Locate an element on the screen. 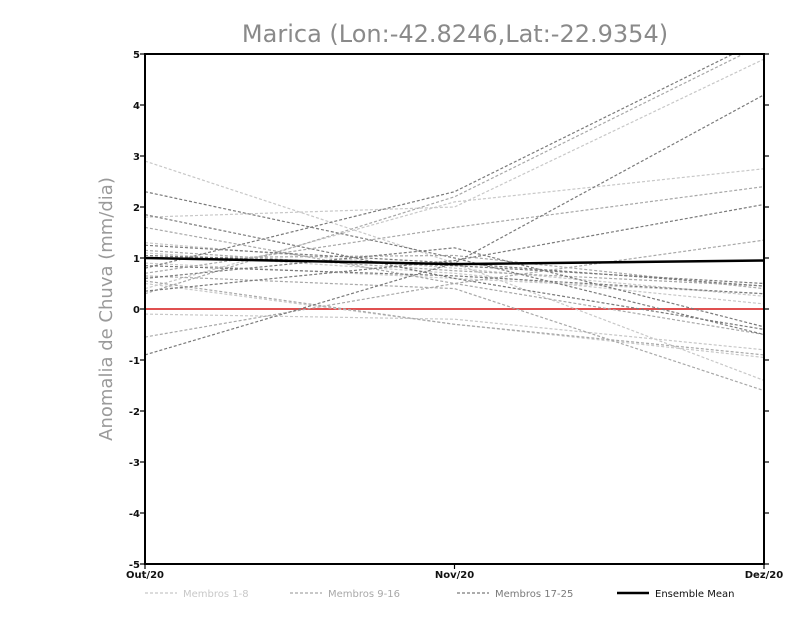  y-tick-label: -2 is located at coordinates (134, 412).